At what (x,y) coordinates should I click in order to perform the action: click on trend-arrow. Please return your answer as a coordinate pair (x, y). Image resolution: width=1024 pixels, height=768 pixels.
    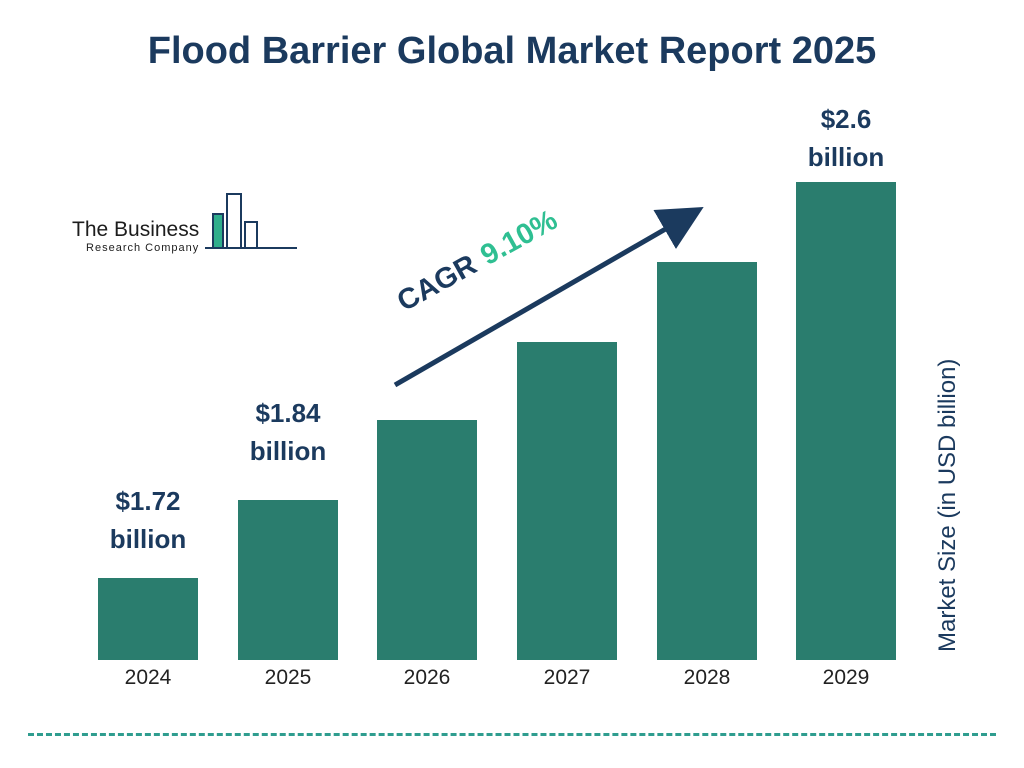
    Looking at the image, I should click on (548, 297).